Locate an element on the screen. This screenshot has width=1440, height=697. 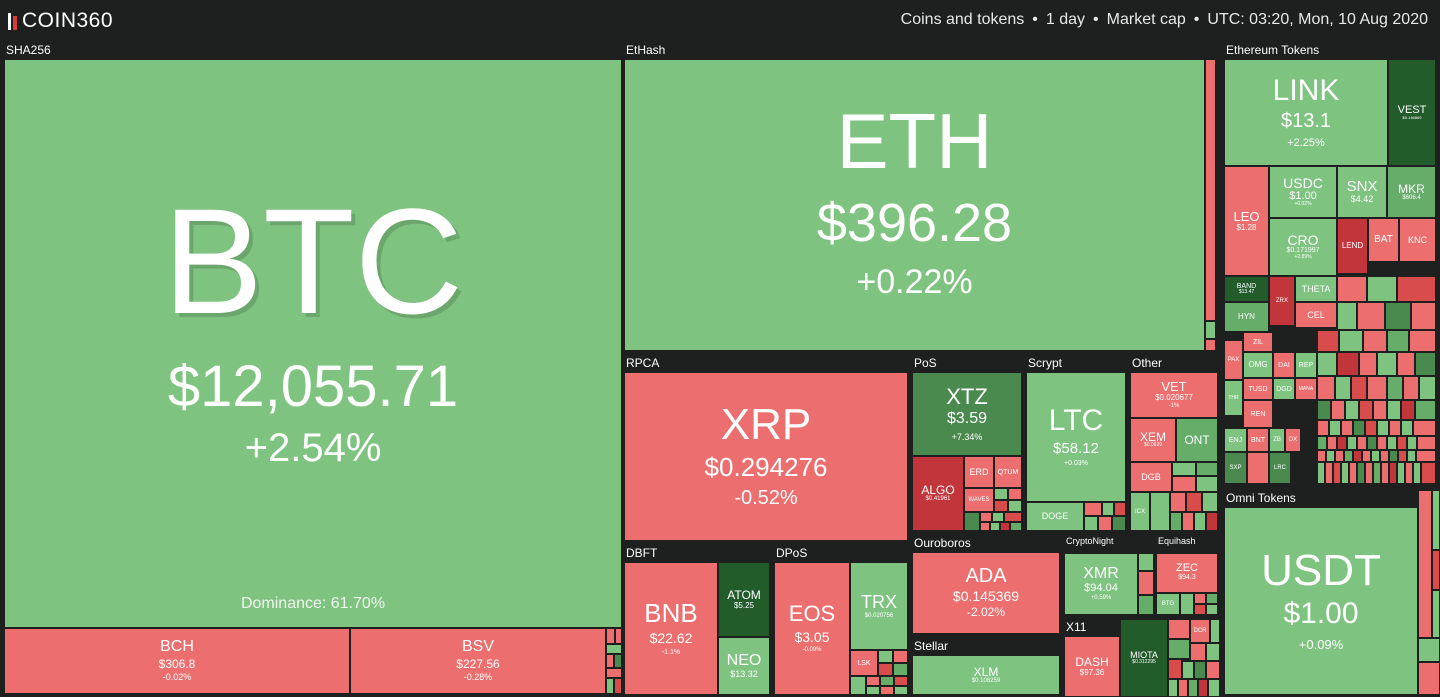
tile-mana: MANA is located at coordinates (1306, 389).